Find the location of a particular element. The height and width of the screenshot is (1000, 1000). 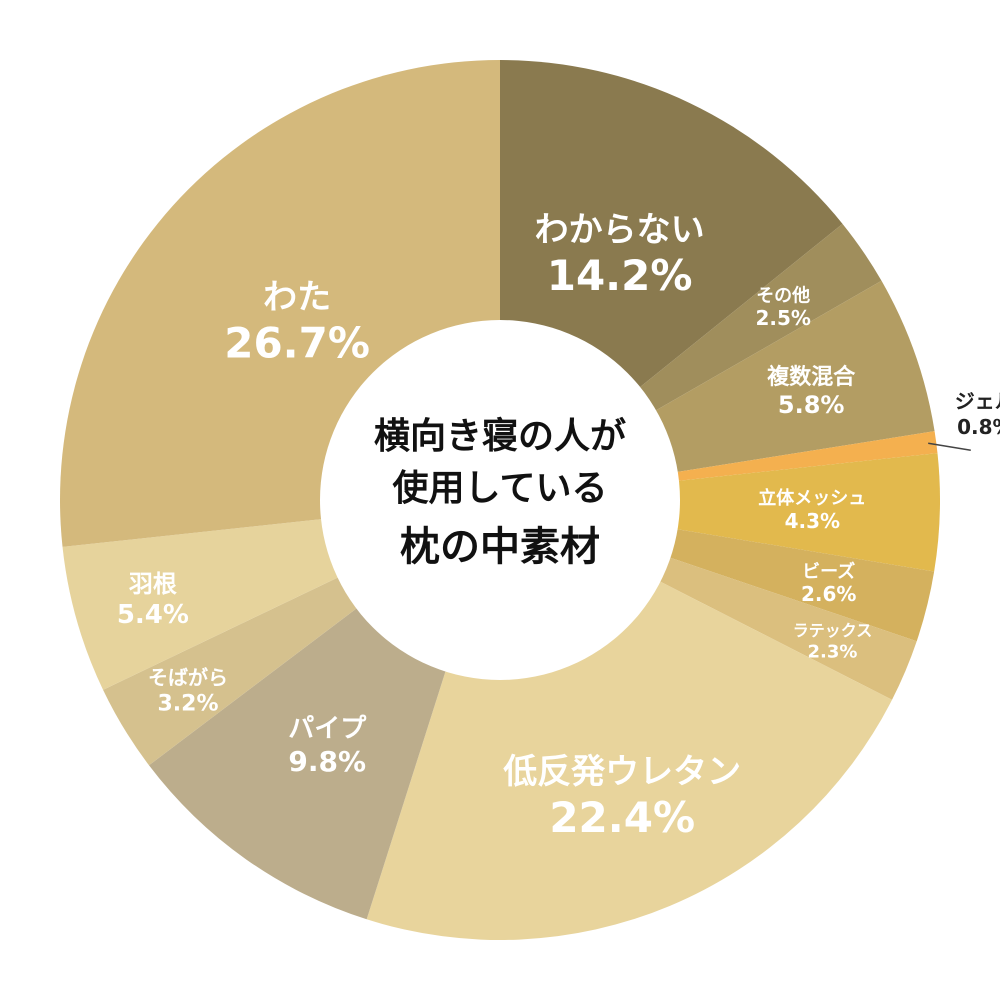

slice-value-2: 5.8% is located at coordinates (811, 405).